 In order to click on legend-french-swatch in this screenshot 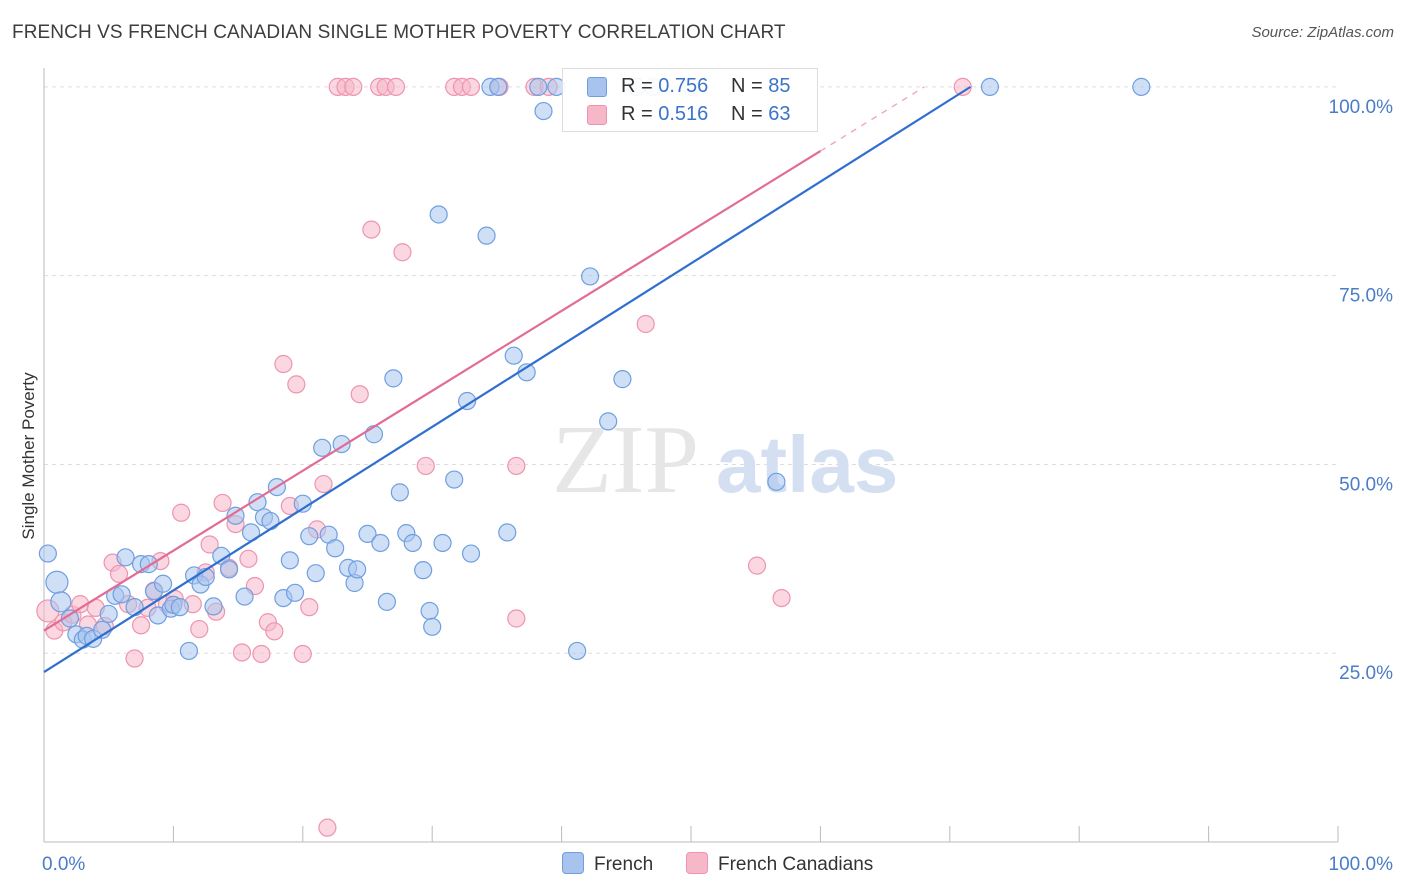, I will do `click(573, 863)`.